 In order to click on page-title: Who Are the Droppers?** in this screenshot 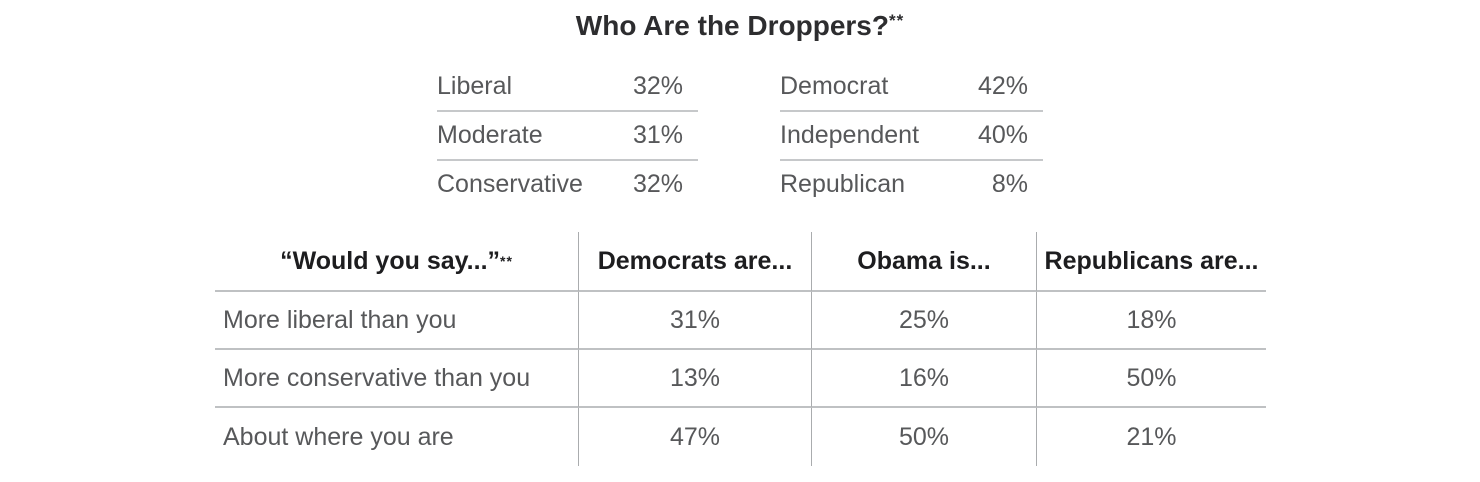, I will do `click(740, 26)`.